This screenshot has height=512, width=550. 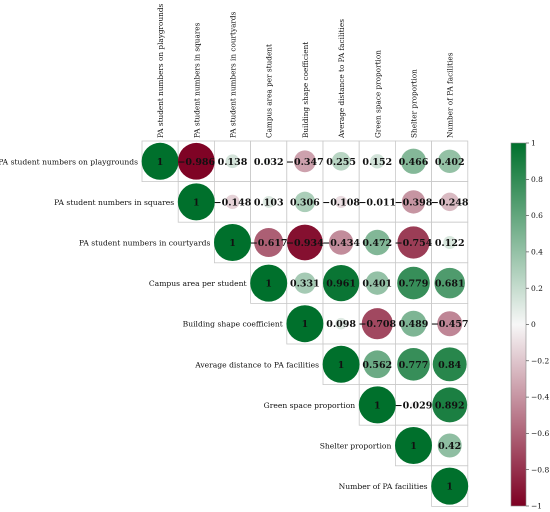 I want to click on correlation-value: 0.961, so click(x=341, y=284).